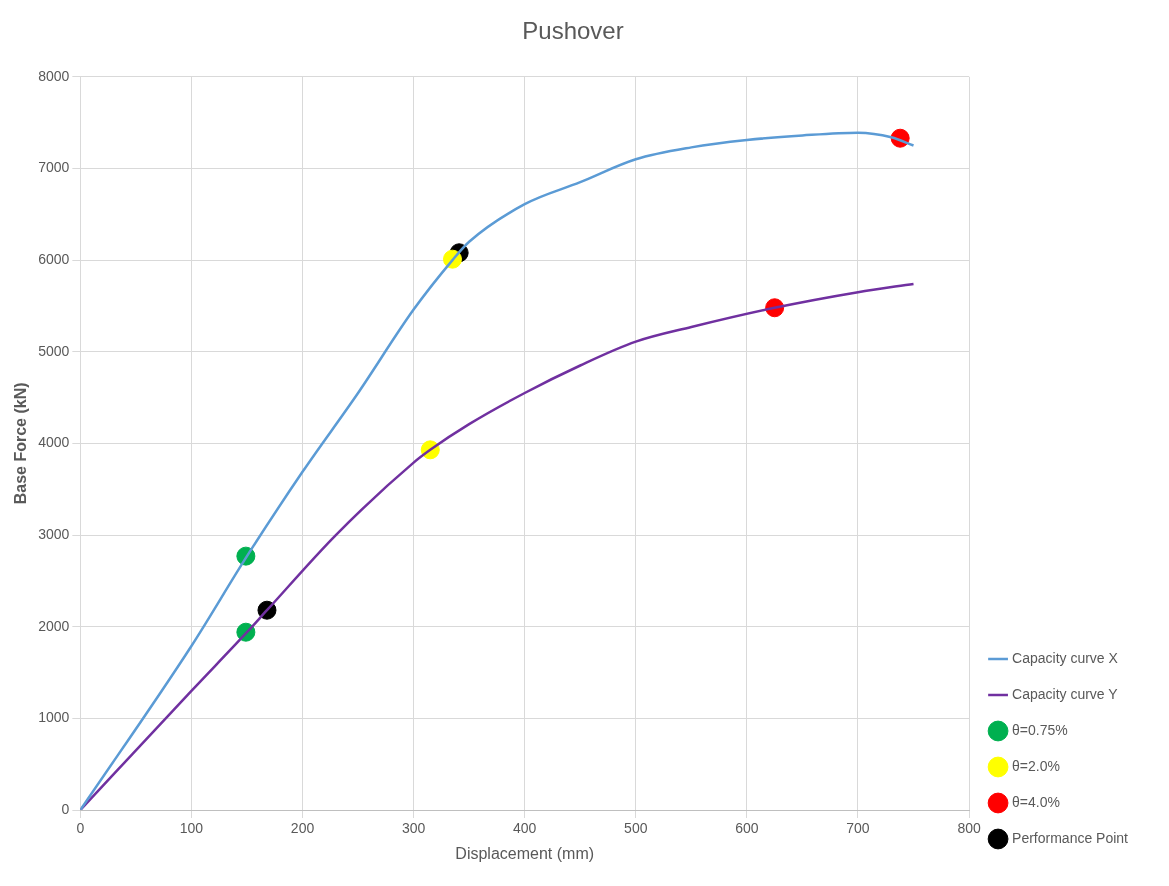 The height and width of the screenshot is (886, 1169). I want to click on y-tick-label: 0, so click(65, 808).